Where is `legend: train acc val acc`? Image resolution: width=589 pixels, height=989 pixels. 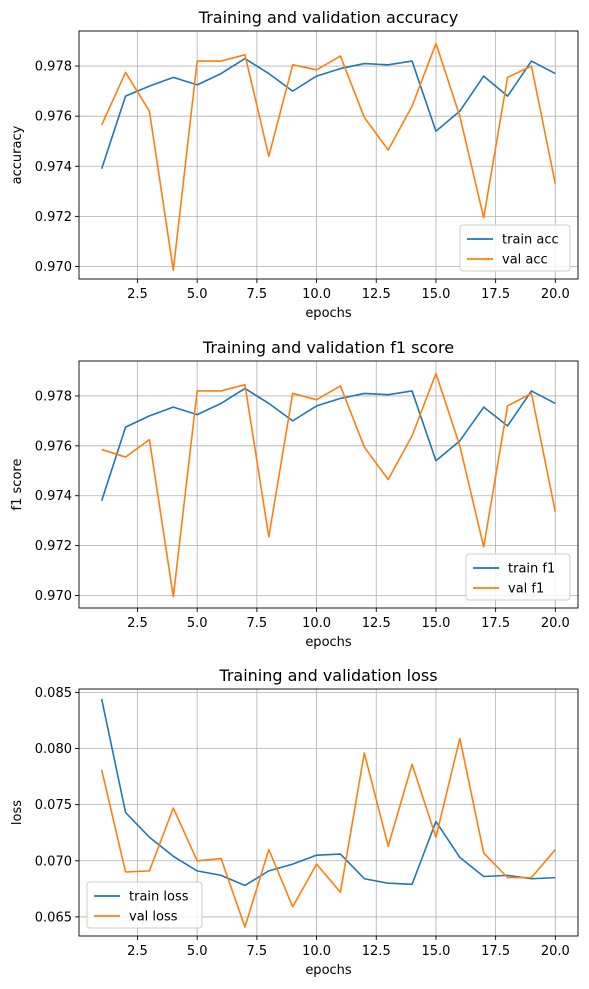
legend: train acc val acc is located at coordinates (515, 248).